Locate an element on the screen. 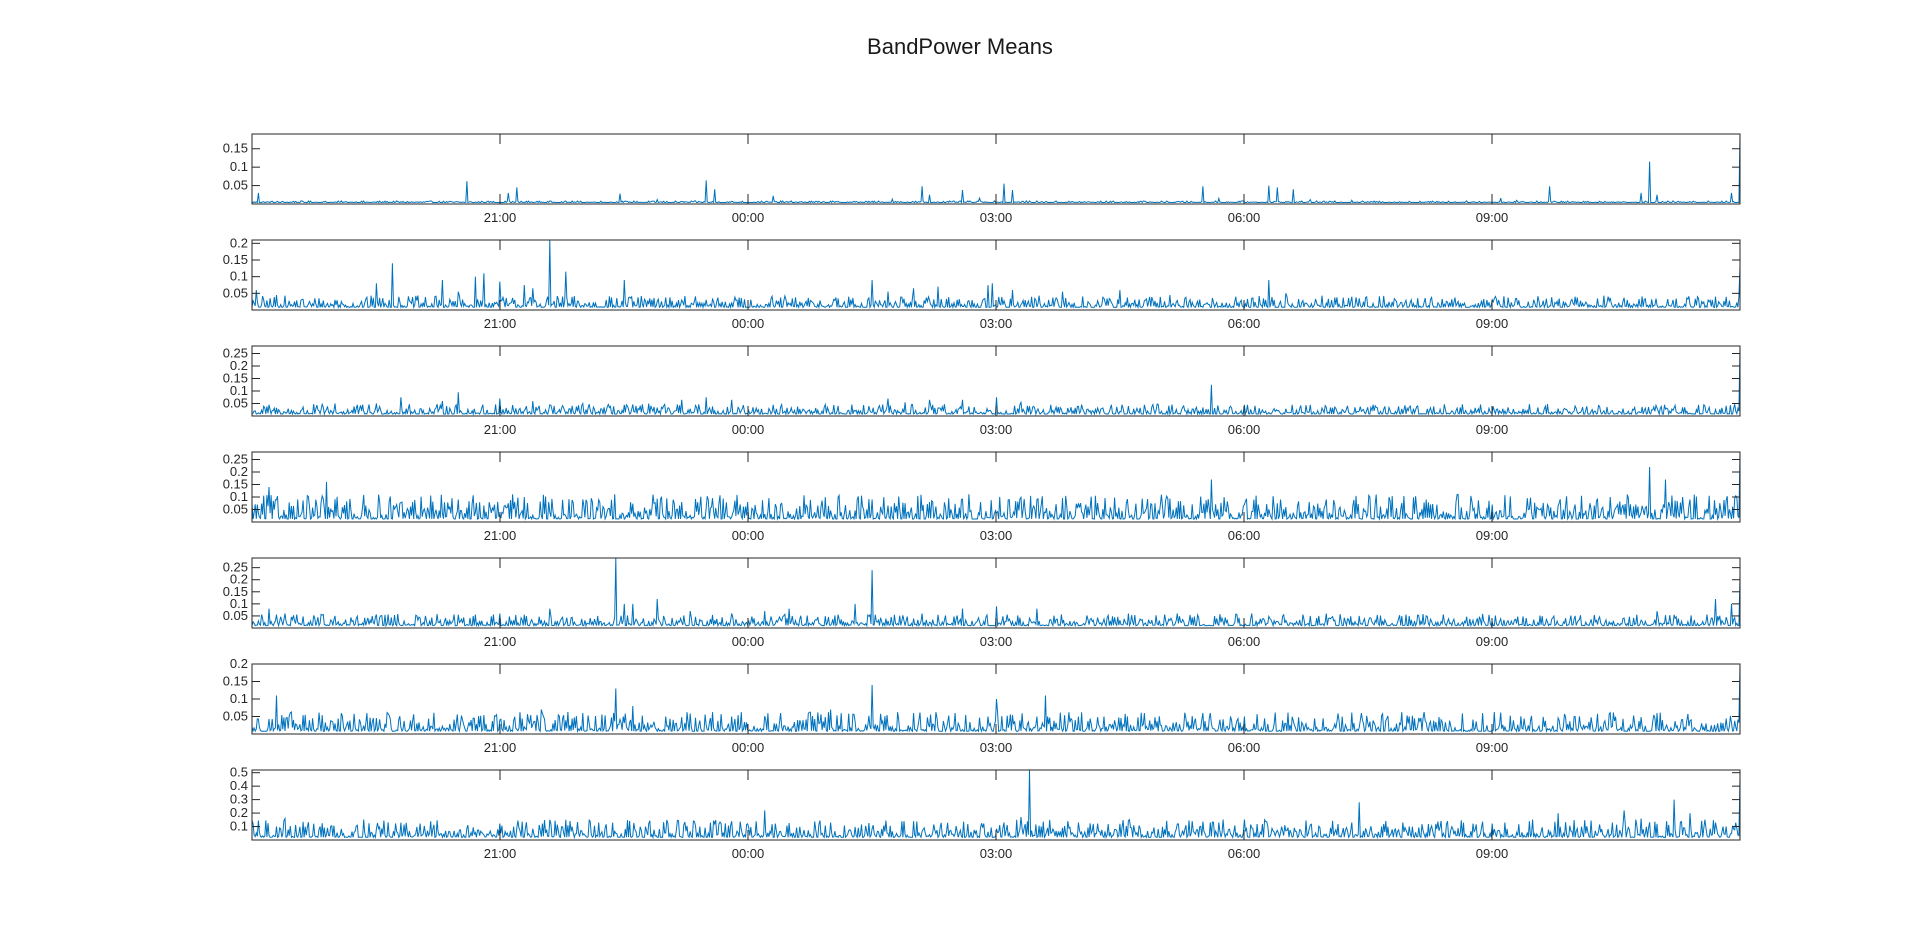 Image resolution: width=1920 pixels, height=936 pixels. subplot-6: 0.05 0.1 0.15 0.2 21:00 00:00 03:00 06:00 09:00 is located at coordinates (982, 705).